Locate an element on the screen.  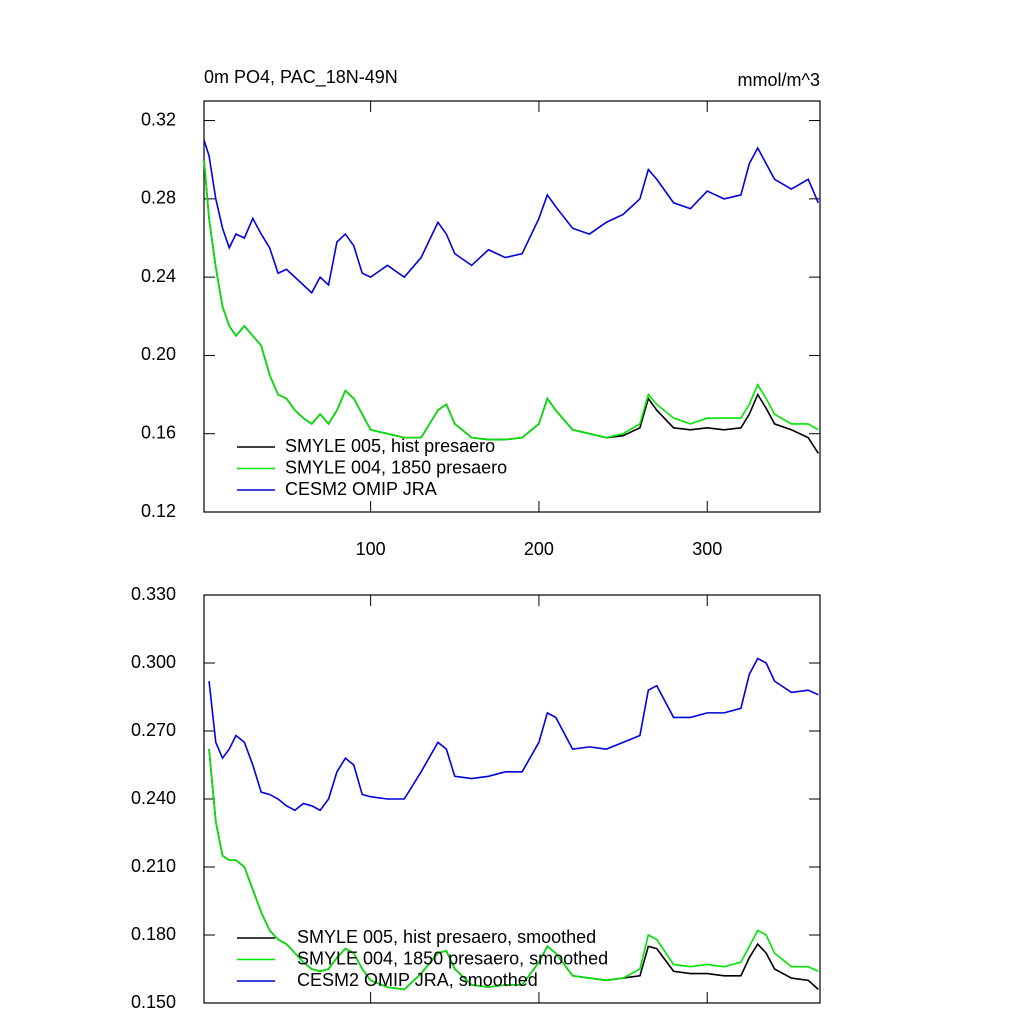
y-tick-label: 0.330 is located at coordinates (153, 594).